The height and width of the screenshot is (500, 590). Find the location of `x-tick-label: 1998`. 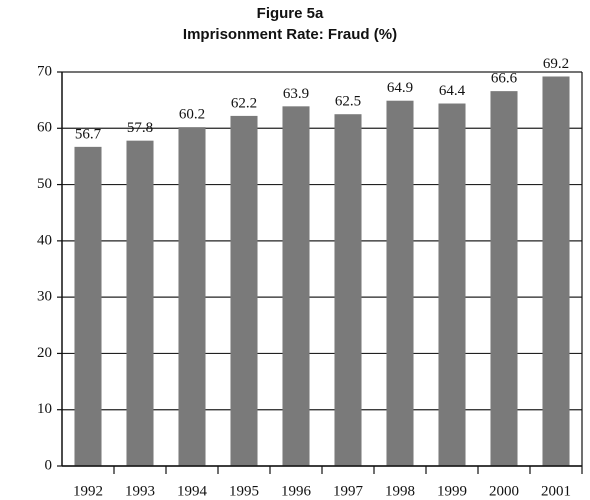

x-tick-label: 1998 is located at coordinates (400, 491).